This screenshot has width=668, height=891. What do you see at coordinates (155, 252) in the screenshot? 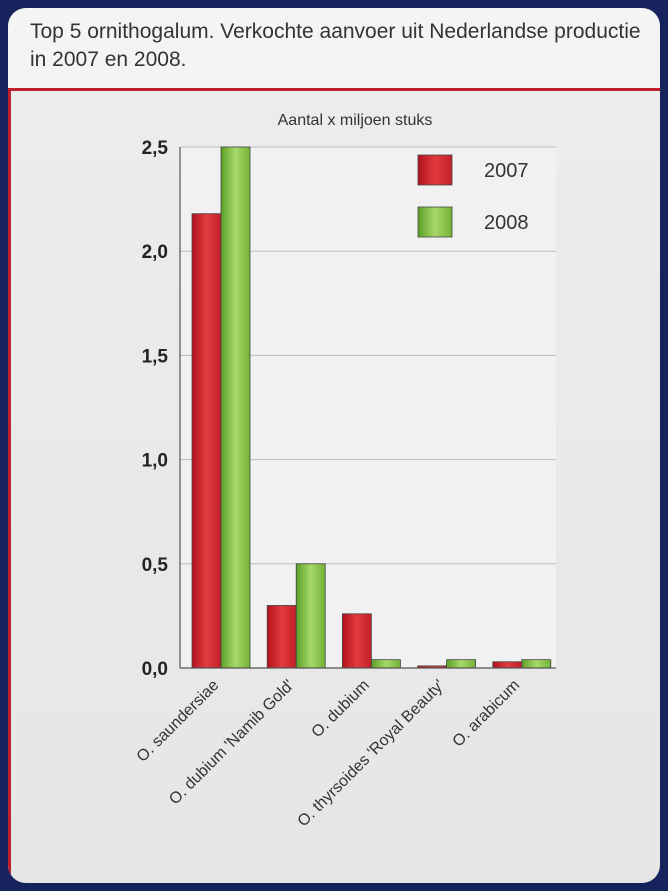
I see `y-tick-label: 2,0` at bounding box center [155, 252].